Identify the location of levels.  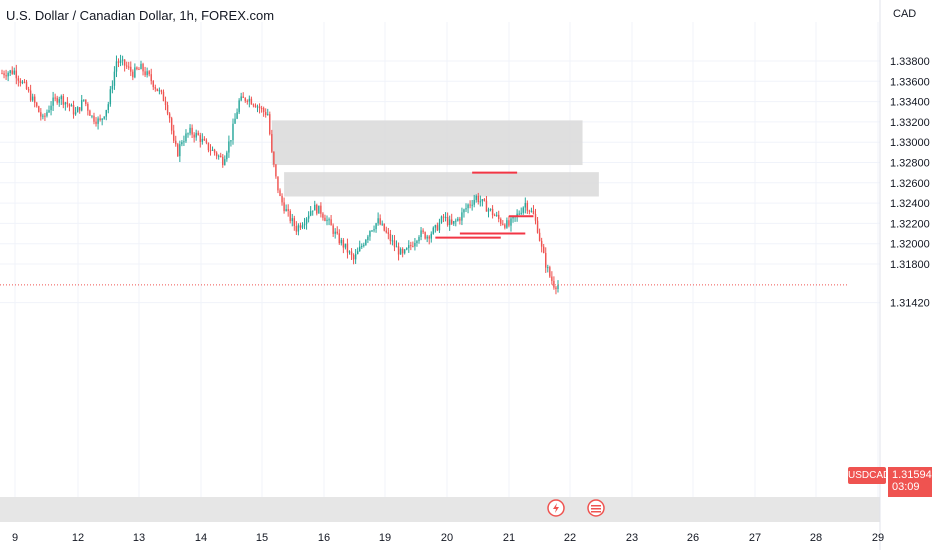
(484, 205).